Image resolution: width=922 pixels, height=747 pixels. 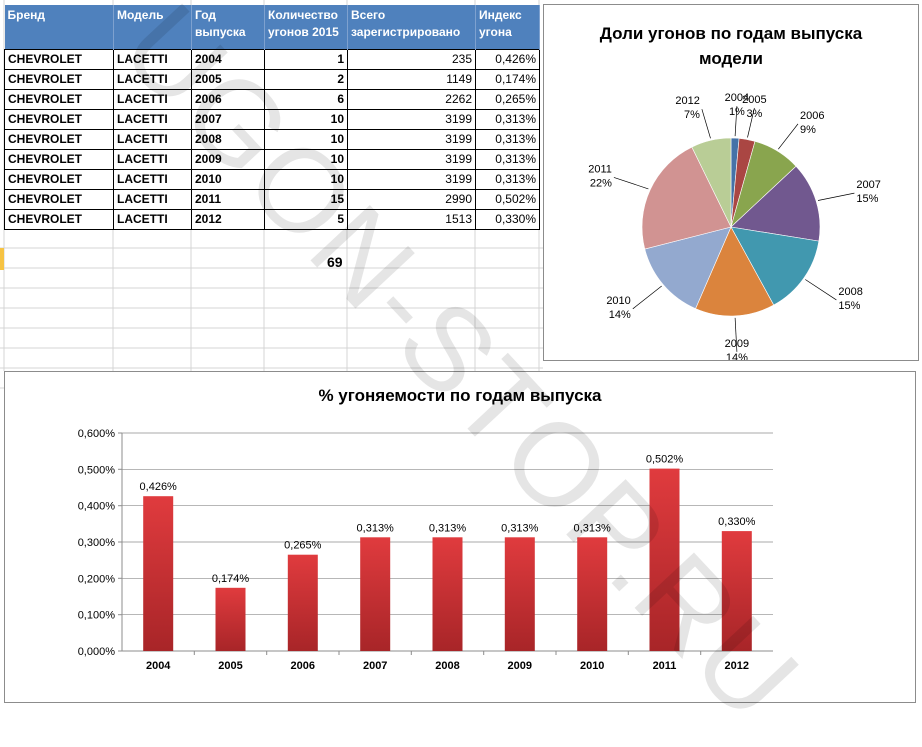 I want to click on pie-percent-label: 15%, so click(x=867, y=199).